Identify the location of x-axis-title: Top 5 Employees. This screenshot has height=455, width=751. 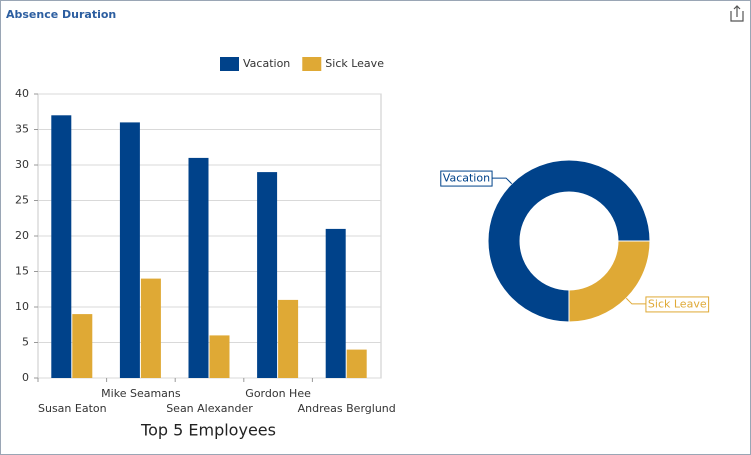
(208, 430).